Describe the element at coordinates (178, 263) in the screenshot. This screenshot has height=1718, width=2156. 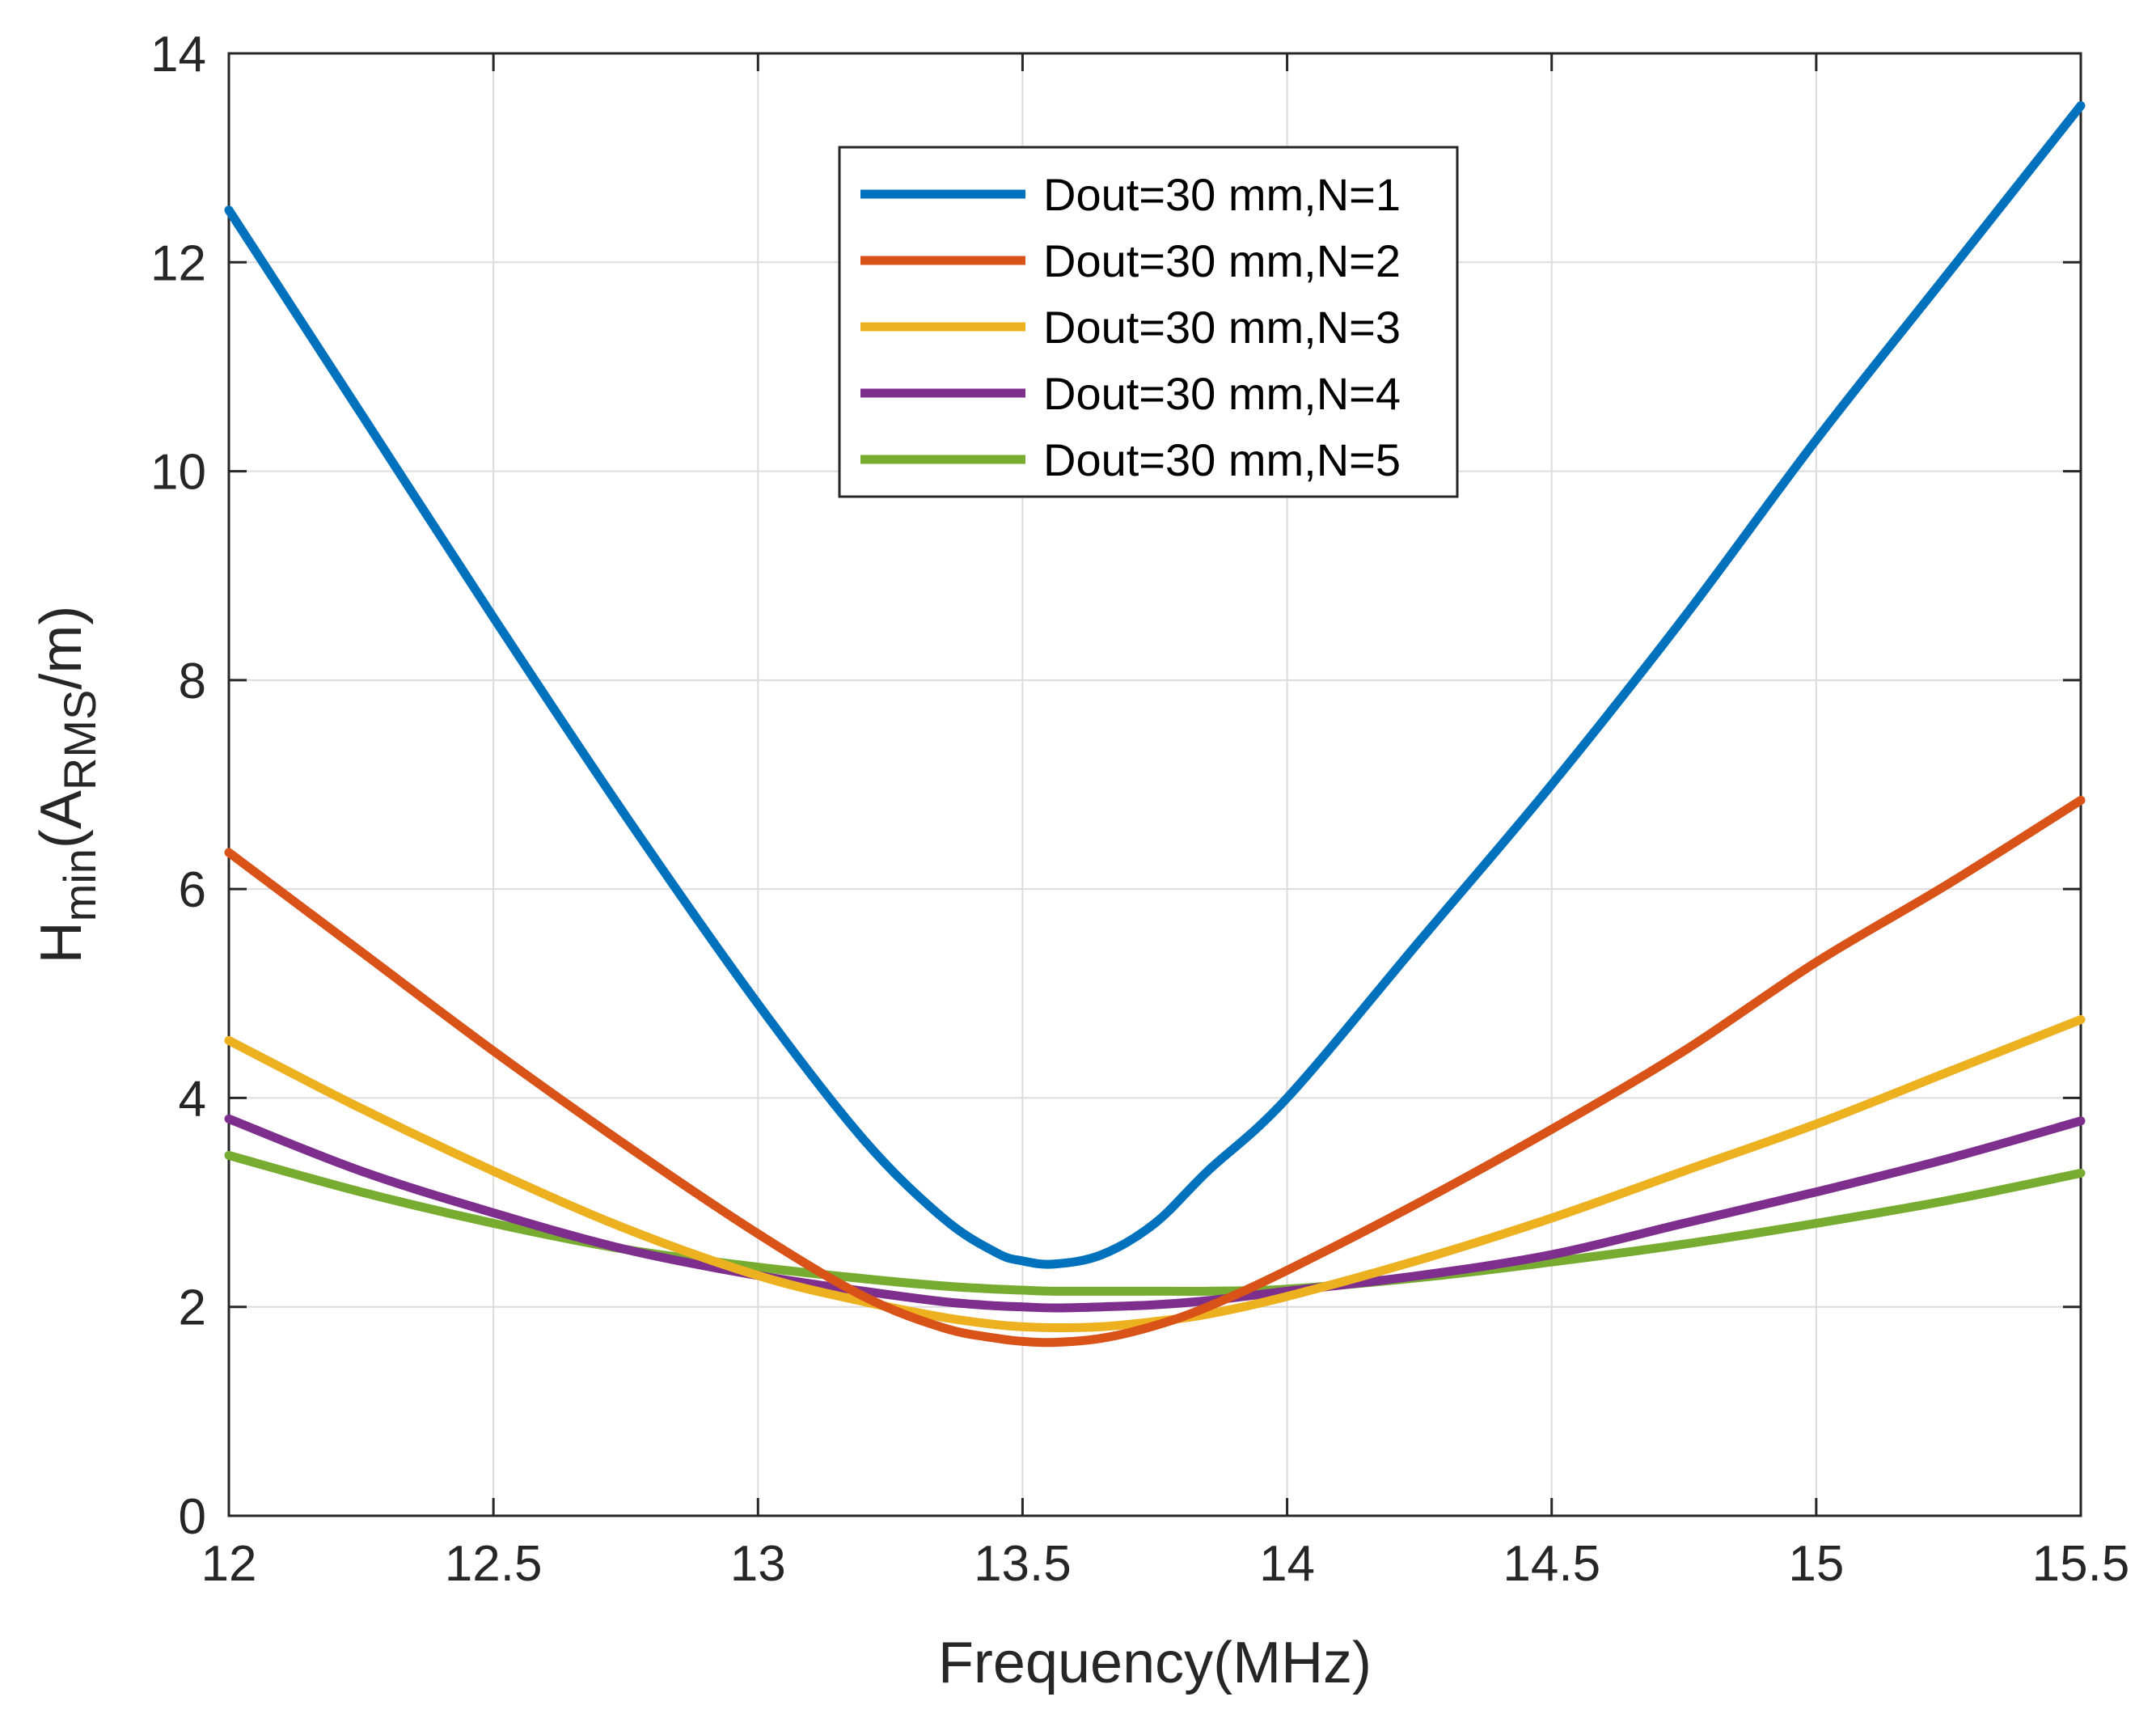
I see `y-tick-label: 12` at that location.